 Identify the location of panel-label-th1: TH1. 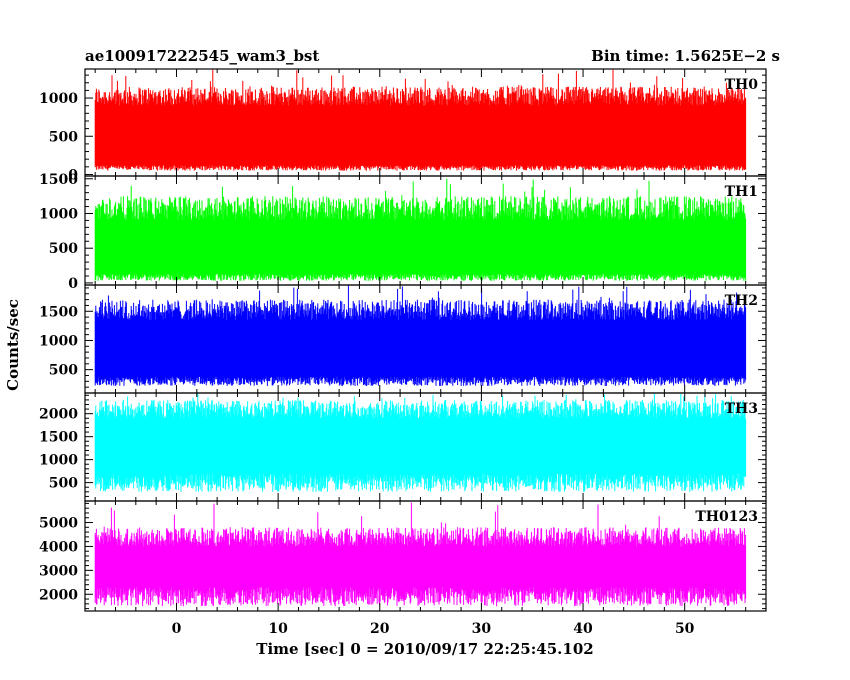
(741, 192).